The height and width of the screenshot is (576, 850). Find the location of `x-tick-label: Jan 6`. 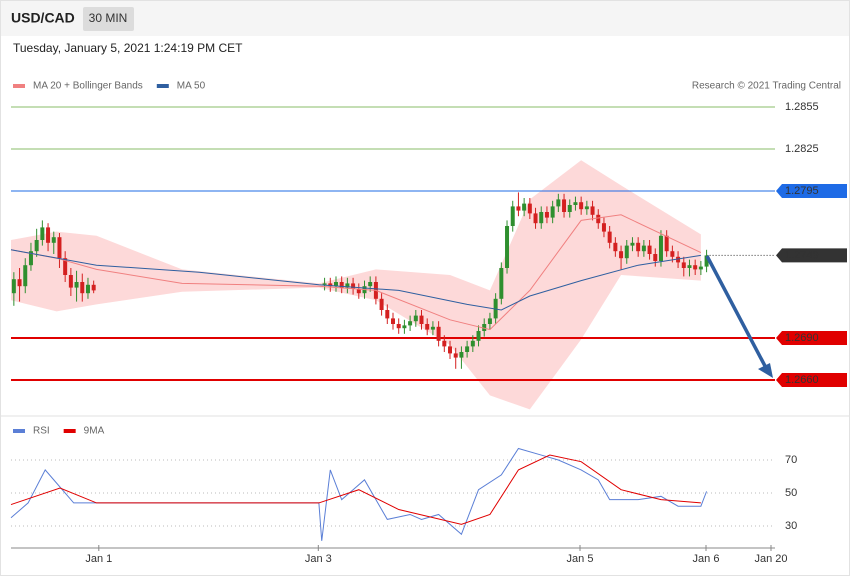

x-tick-label: Jan 6 is located at coordinates (706, 559).